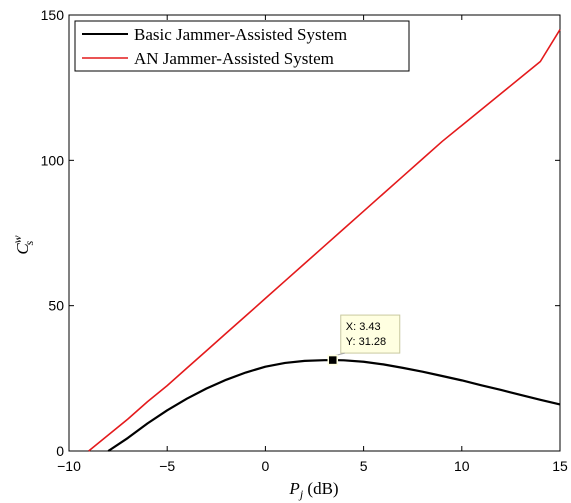  Describe the element at coordinates (560, 466) in the screenshot. I see `x-tick-label: 15` at that location.